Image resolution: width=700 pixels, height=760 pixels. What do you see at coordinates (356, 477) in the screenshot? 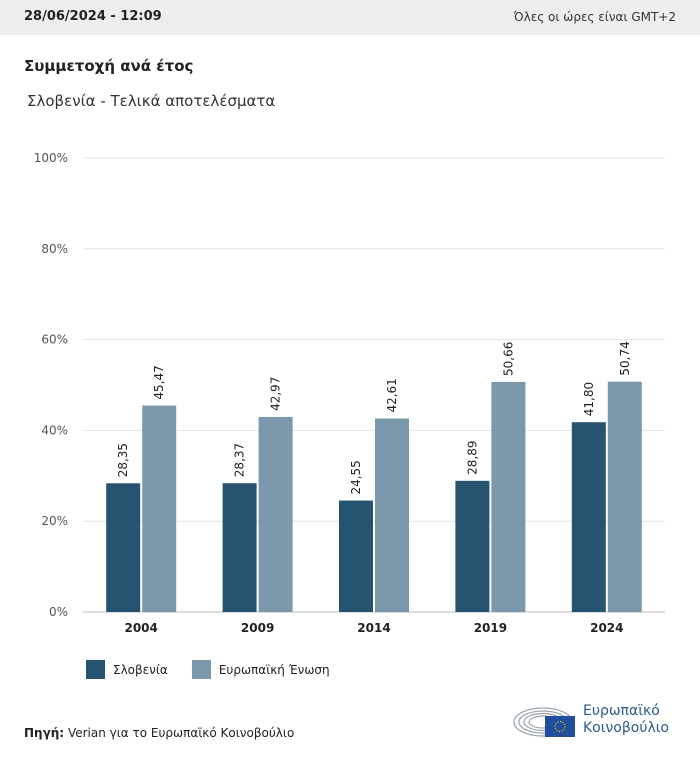
I see `data-label: 24,55` at bounding box center [356, 477].